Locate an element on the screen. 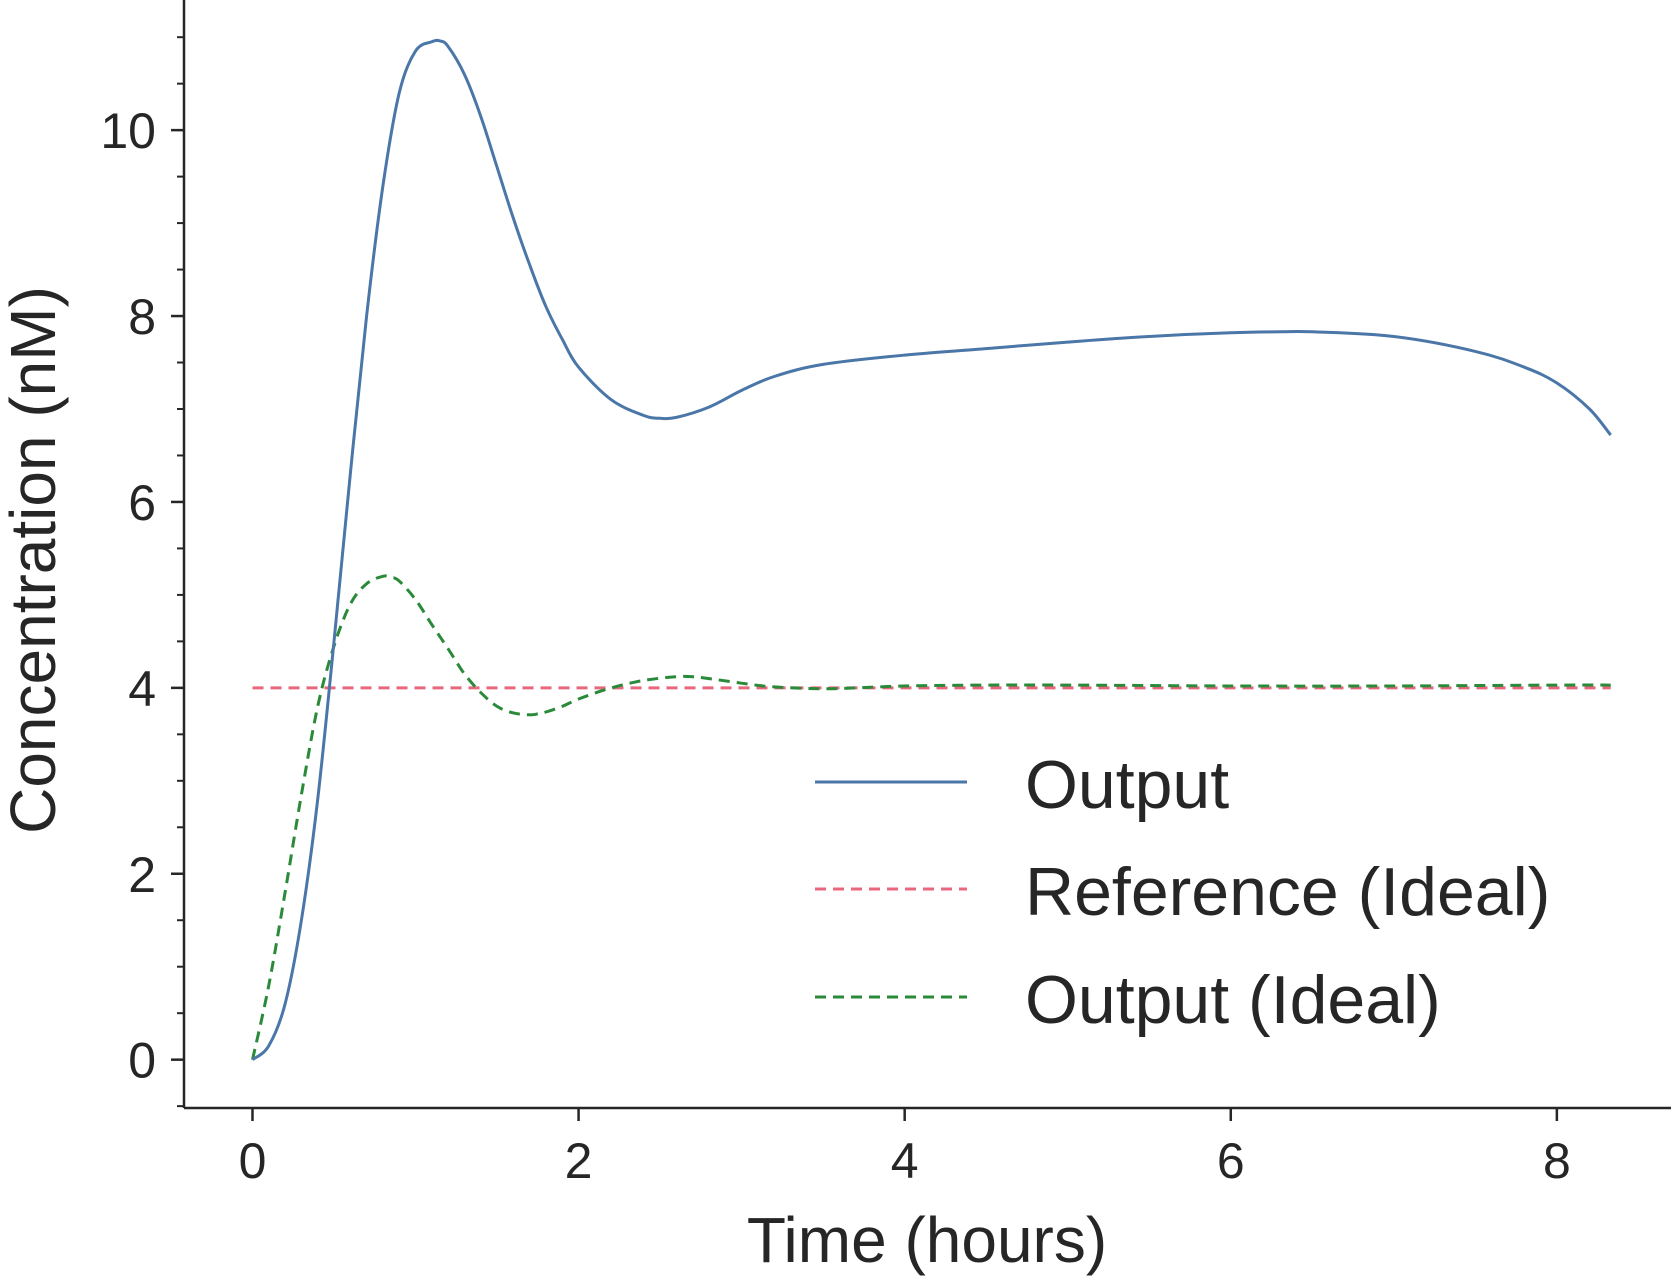  y-tick-label: 0 is located at coordinates (142, 1061).